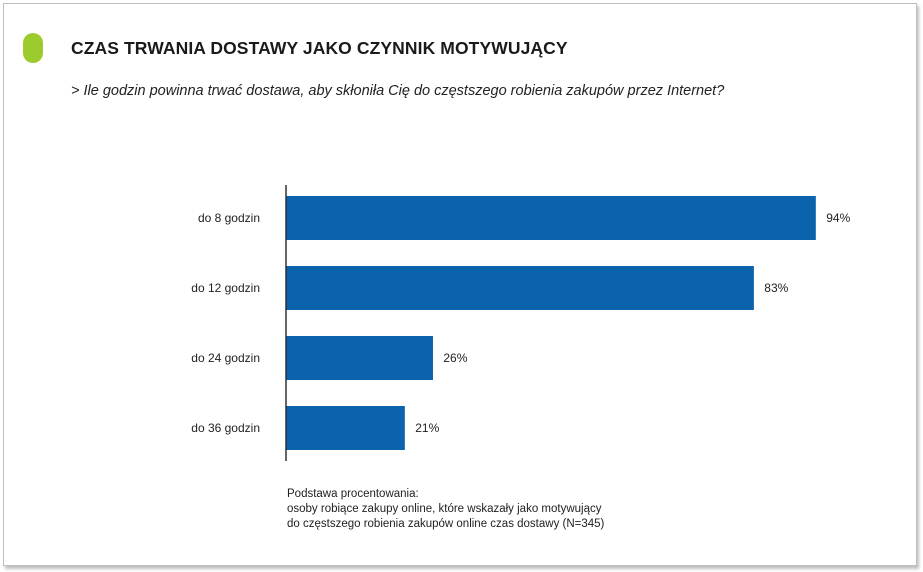  What do you see at coordinates (353, 494) in the screenshot?
I see `base-note-line: Podstawa procentowania:` at bounding box center [353, 494].